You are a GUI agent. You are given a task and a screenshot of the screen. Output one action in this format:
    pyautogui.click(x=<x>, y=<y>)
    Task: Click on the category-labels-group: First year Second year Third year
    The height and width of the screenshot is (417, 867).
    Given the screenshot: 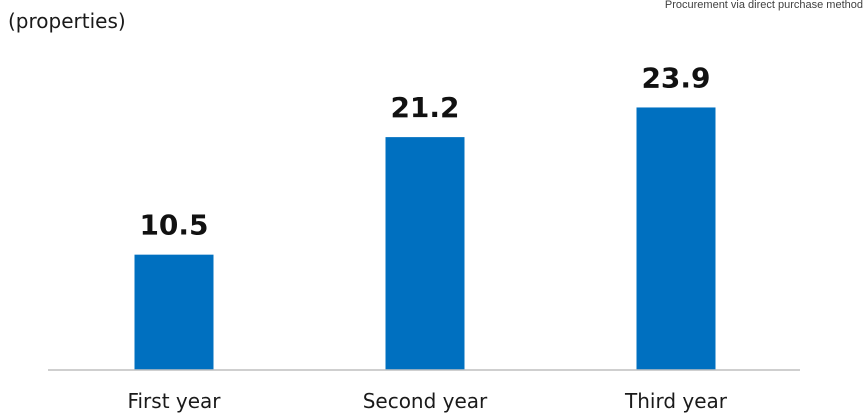 What is the action you would take?
    pyautogui.click(x=427, y=401)
    